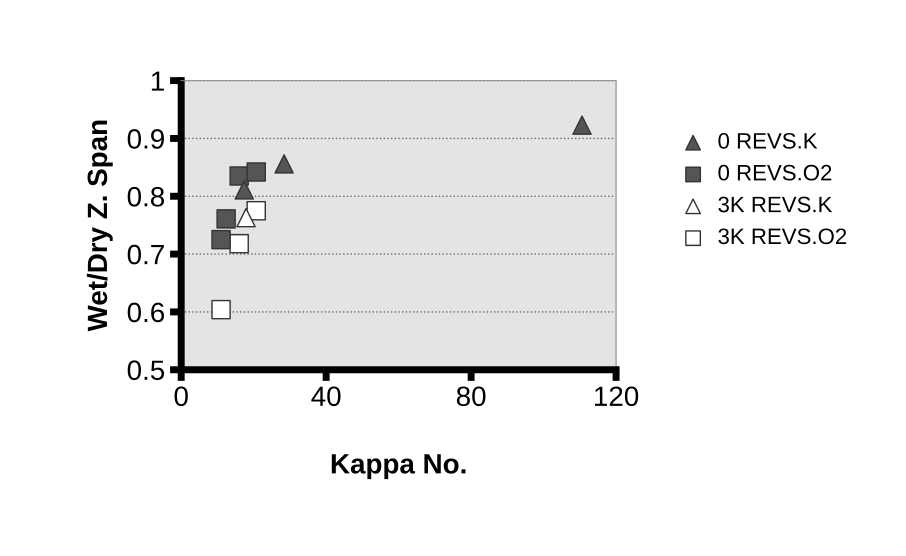 Image resolution: width=906 pixels, height=556 pixels. What do you see at coordinates (775, 204) in the screenshot?
I see `legend-label: 3K REVS.K` at bounding box center [775, 204].